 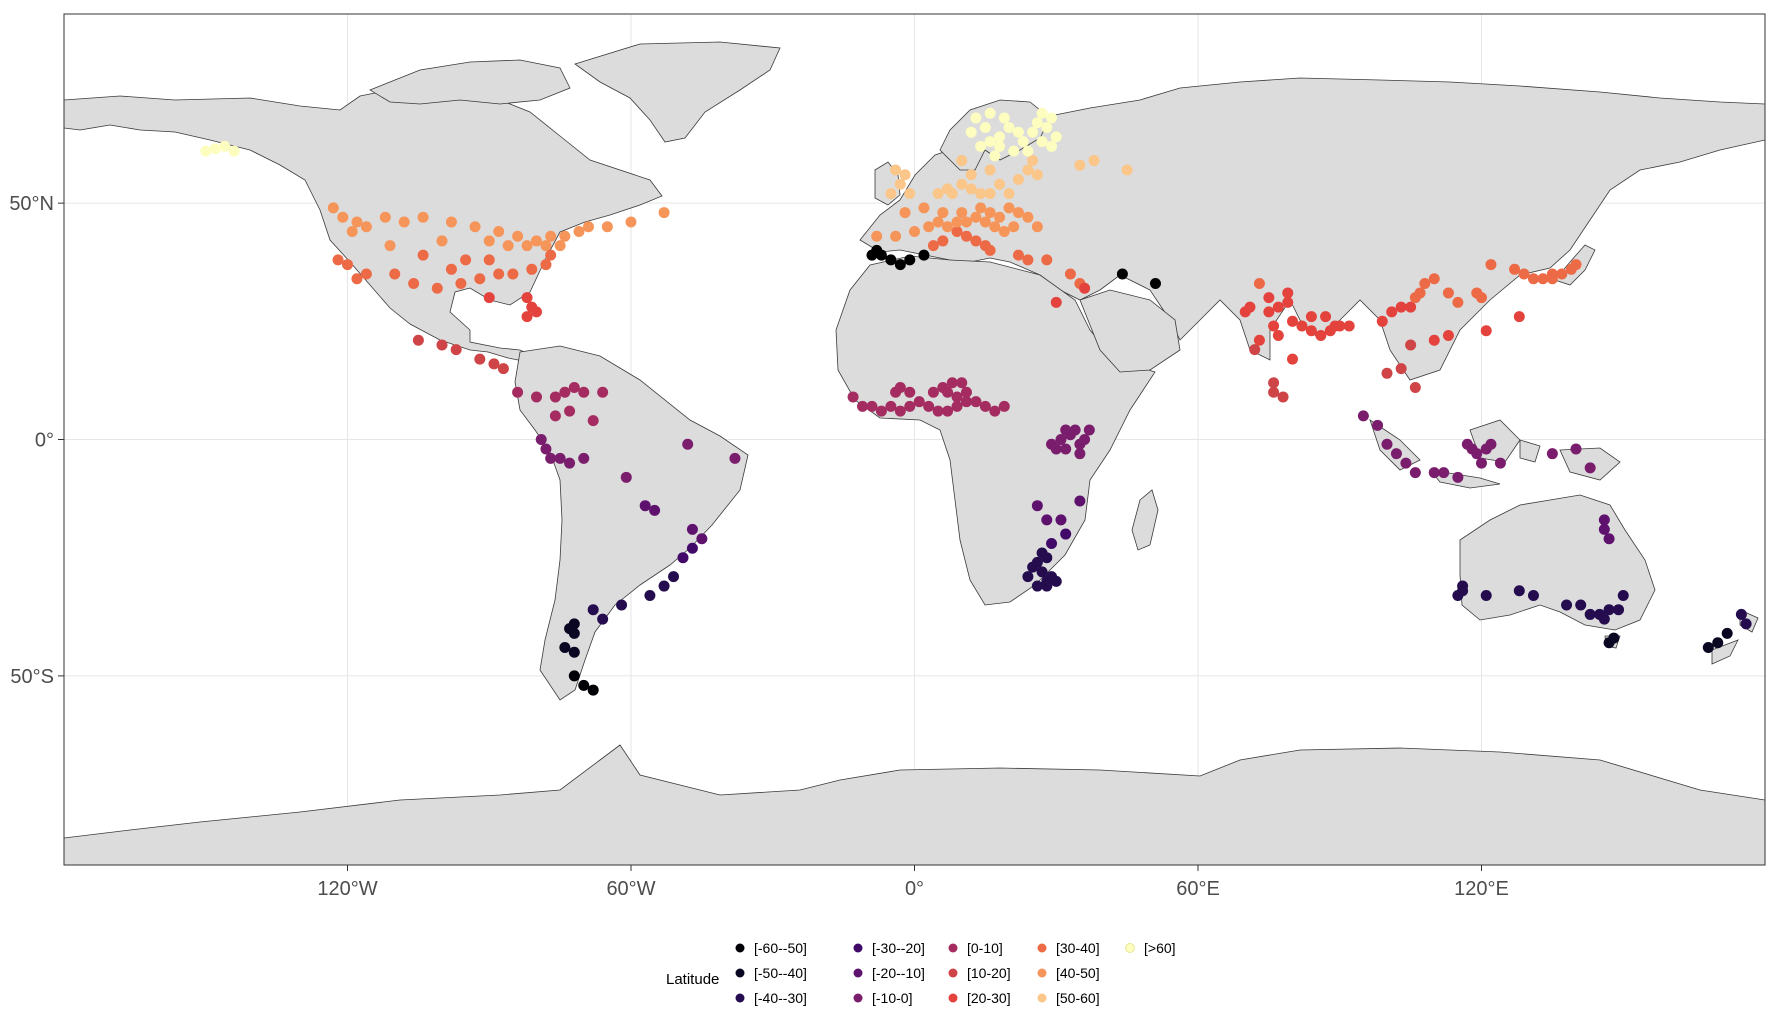 What do you see at coordinates (780, 948) in the screenshot?
I see `legend-label: [-60--50]` at bounding box center [780, 948].